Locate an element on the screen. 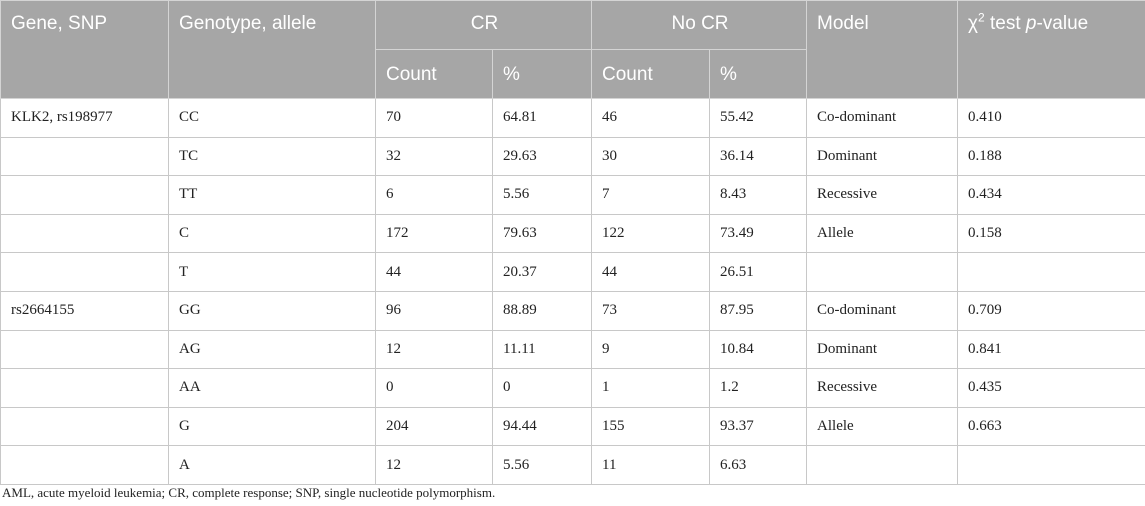  chi-superscript: 2 is located at coordinates (981, 17).